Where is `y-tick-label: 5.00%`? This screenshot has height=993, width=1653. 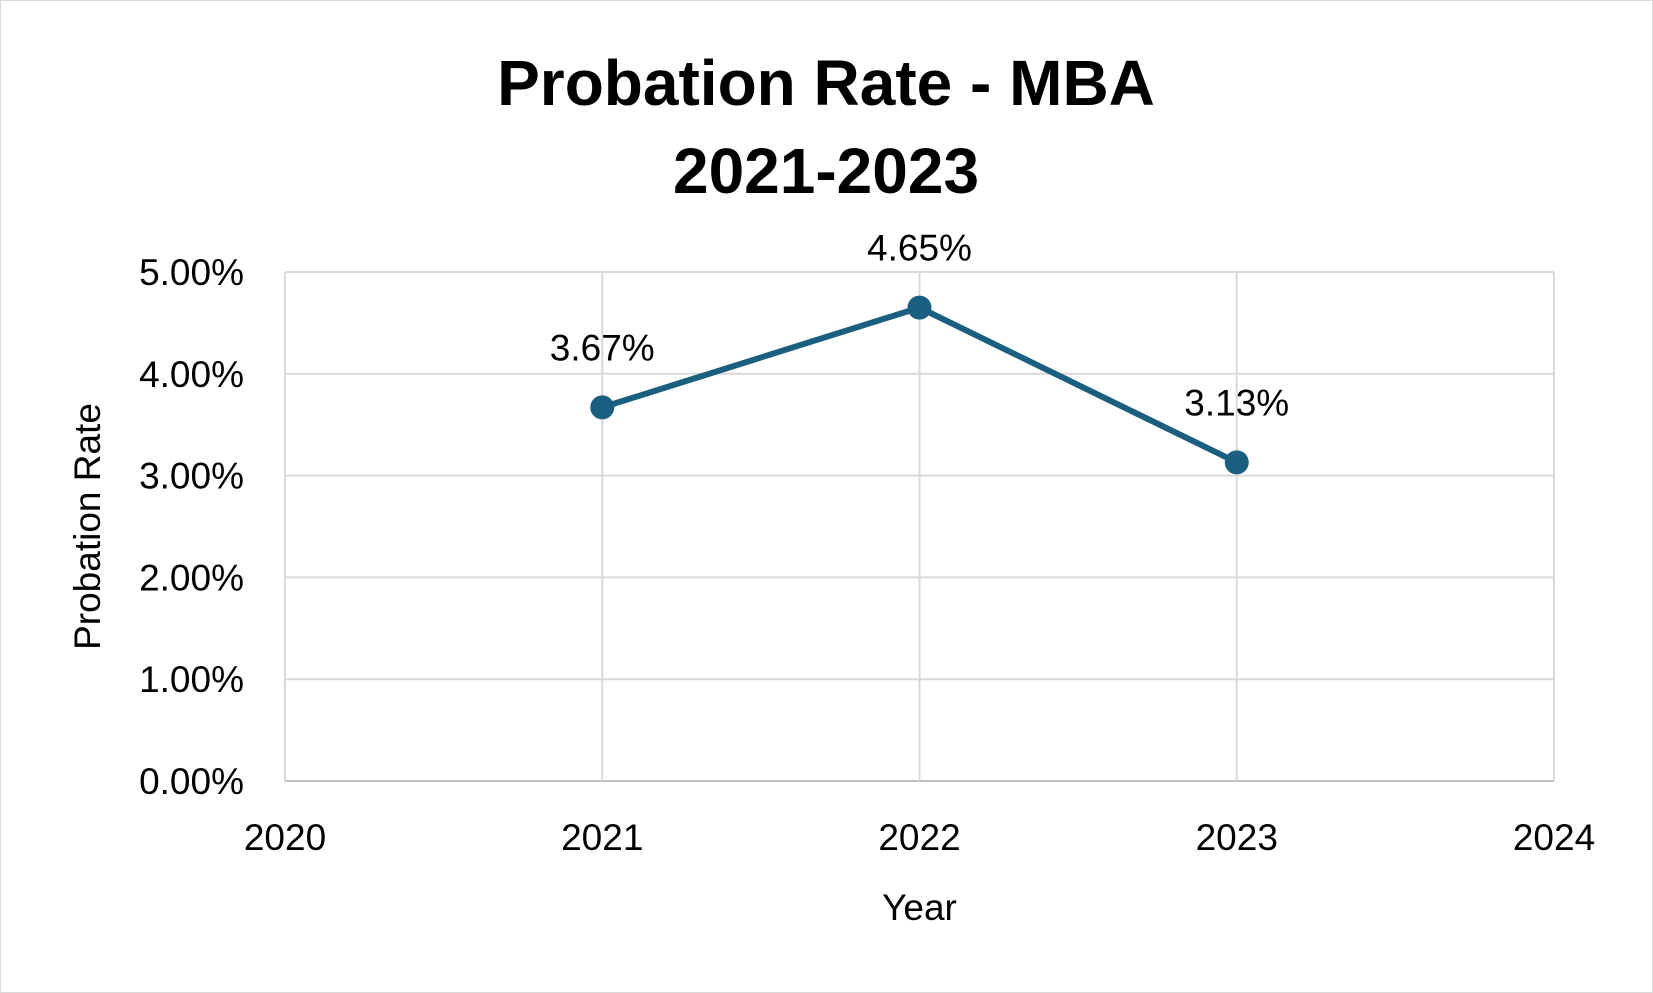
y-tick-label: 5.00% is located at coordinates (191, 272).